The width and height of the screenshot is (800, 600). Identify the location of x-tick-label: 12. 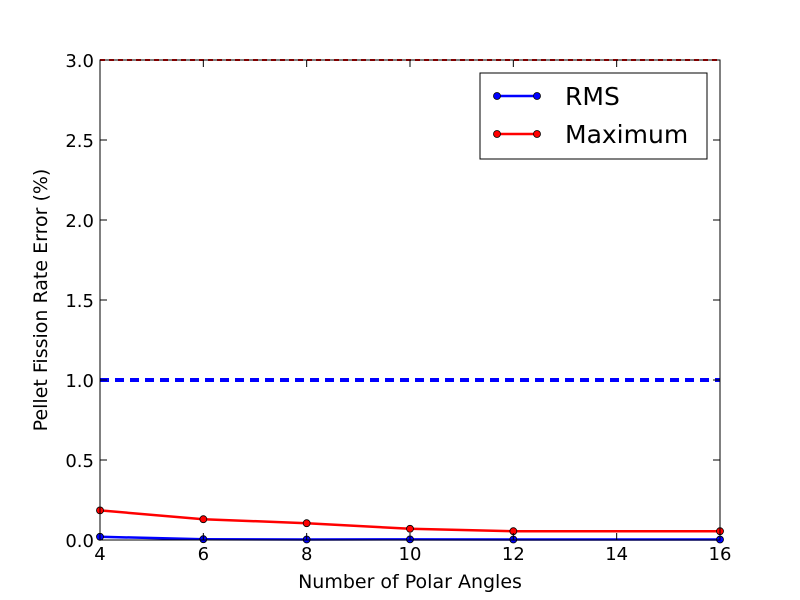
(513, 554).